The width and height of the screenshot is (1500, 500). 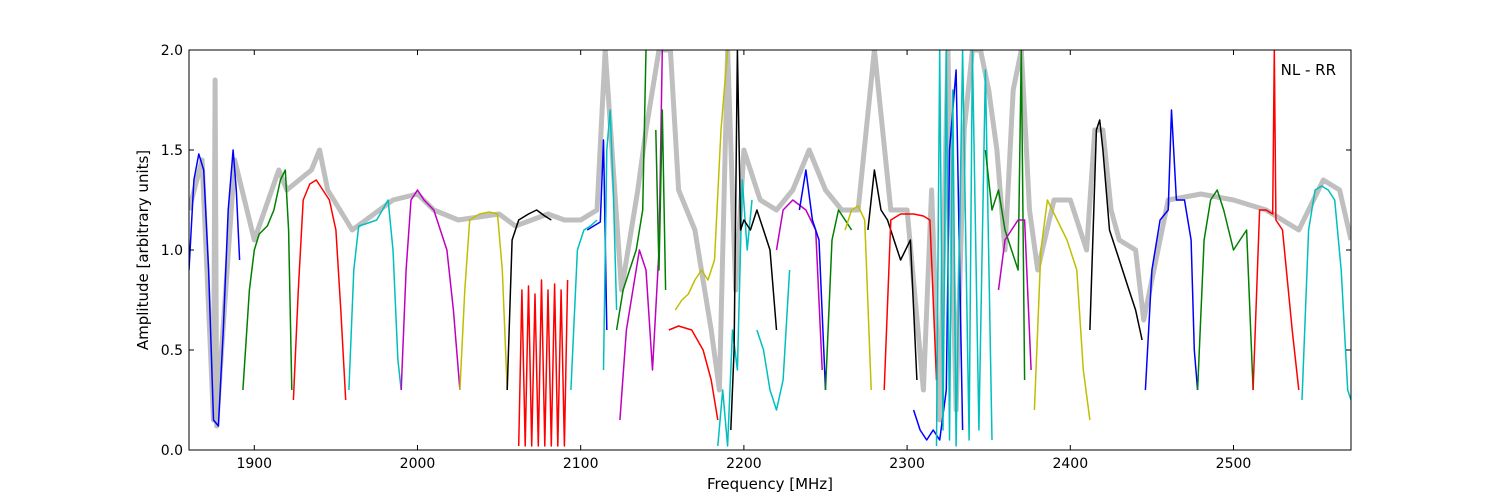 What do you see at coordinates (770, 484) in the screenshot?
I see `x-axis-title: Frequency [MHz]` at bounding box center [770, 484].